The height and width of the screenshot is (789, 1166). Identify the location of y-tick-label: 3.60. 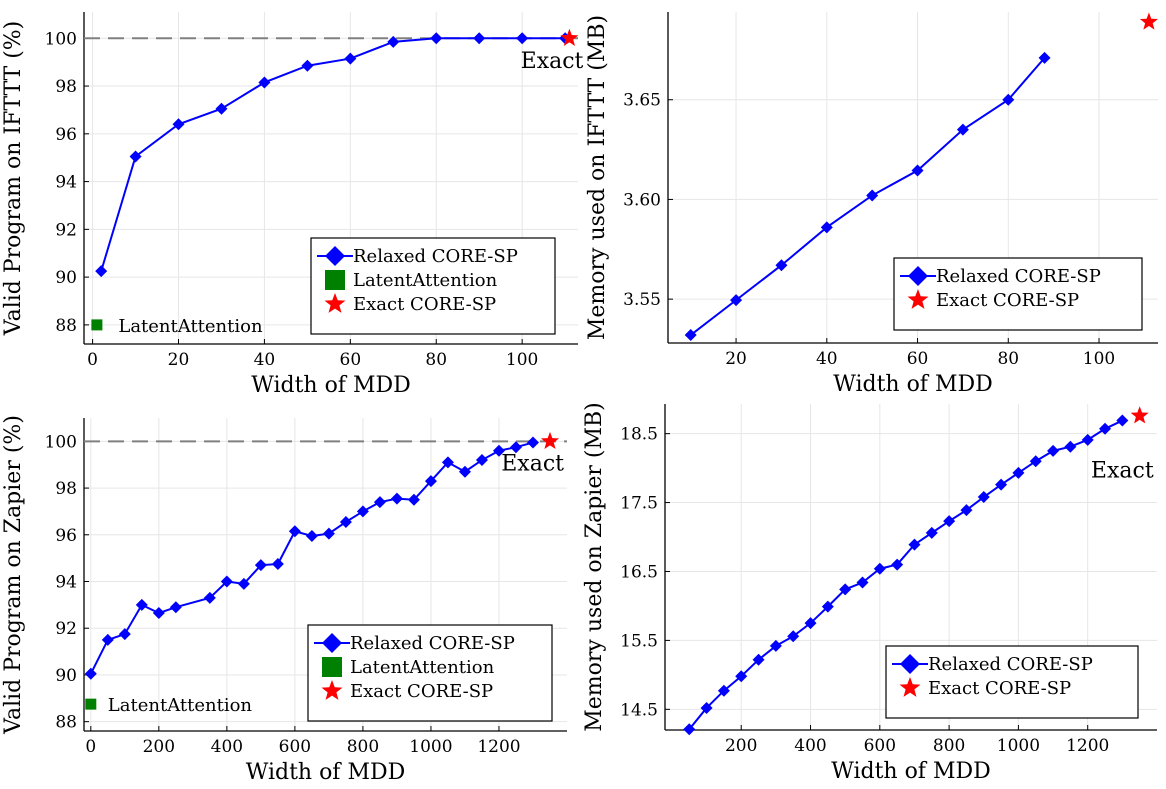
(642, 200).